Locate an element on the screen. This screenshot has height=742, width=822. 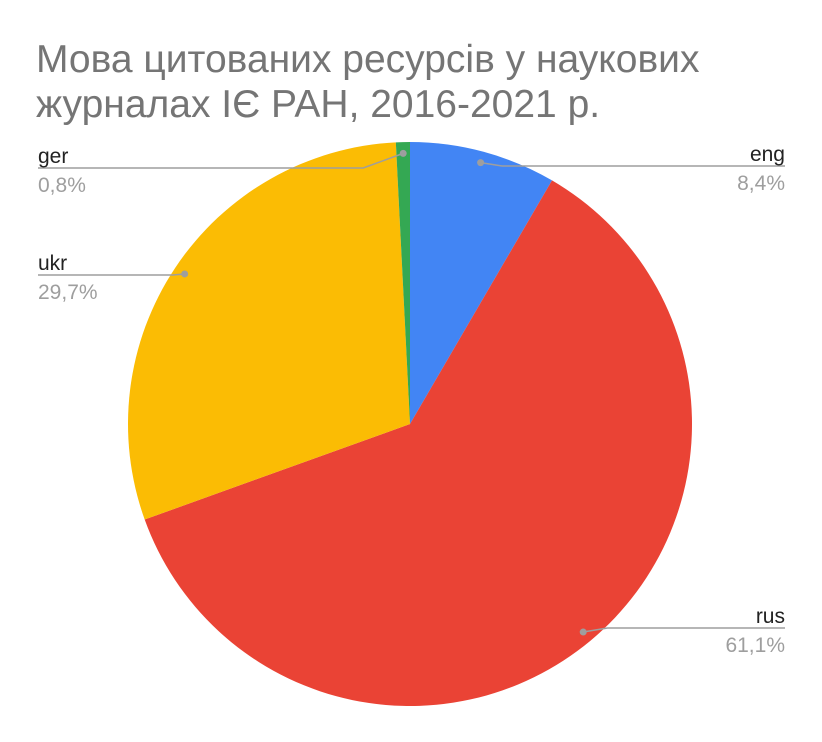
legend-label: ger is located at coordinates (53, 156).